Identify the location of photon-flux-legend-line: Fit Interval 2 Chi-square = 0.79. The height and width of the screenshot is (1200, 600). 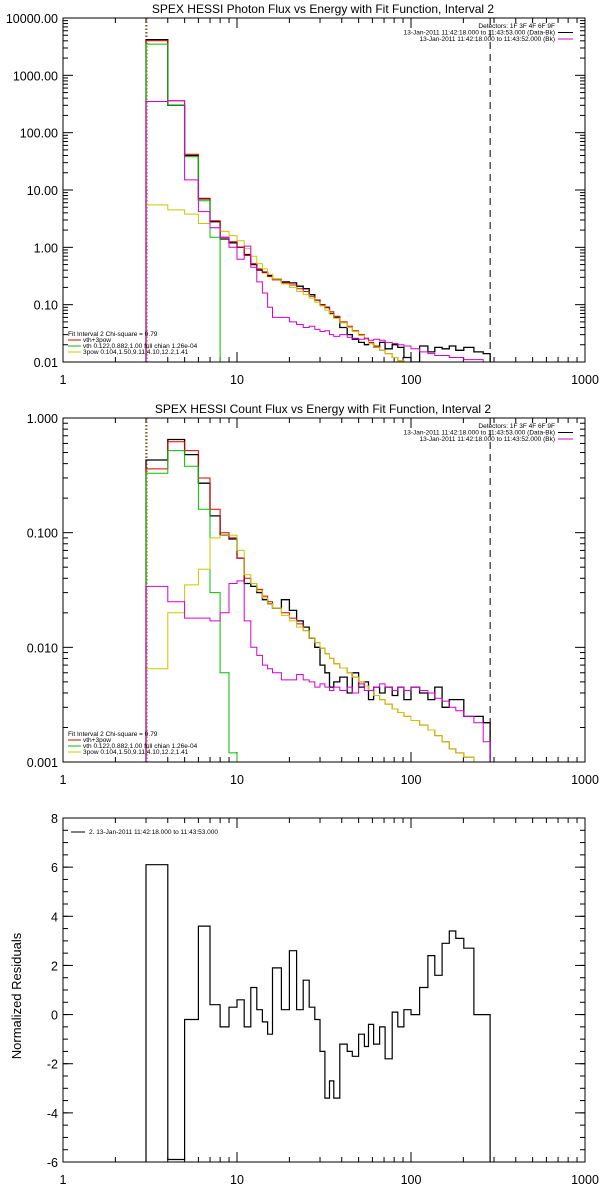
(113, 334).